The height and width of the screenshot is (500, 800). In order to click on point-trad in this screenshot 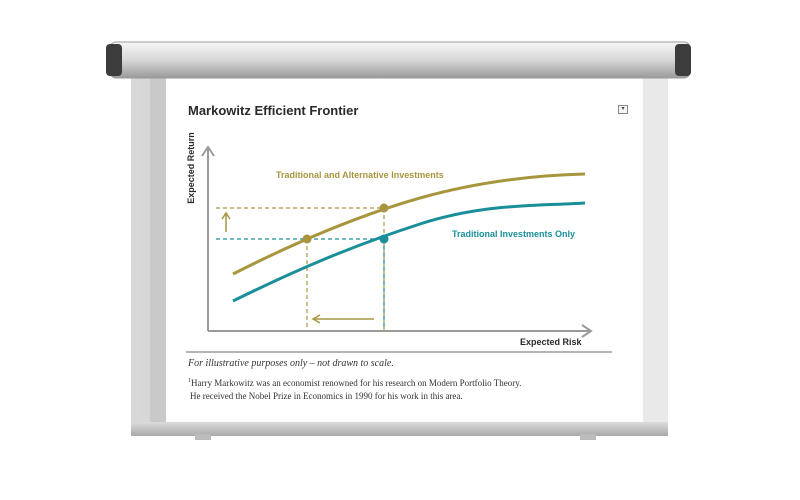, I will do `click(384, 239)`.